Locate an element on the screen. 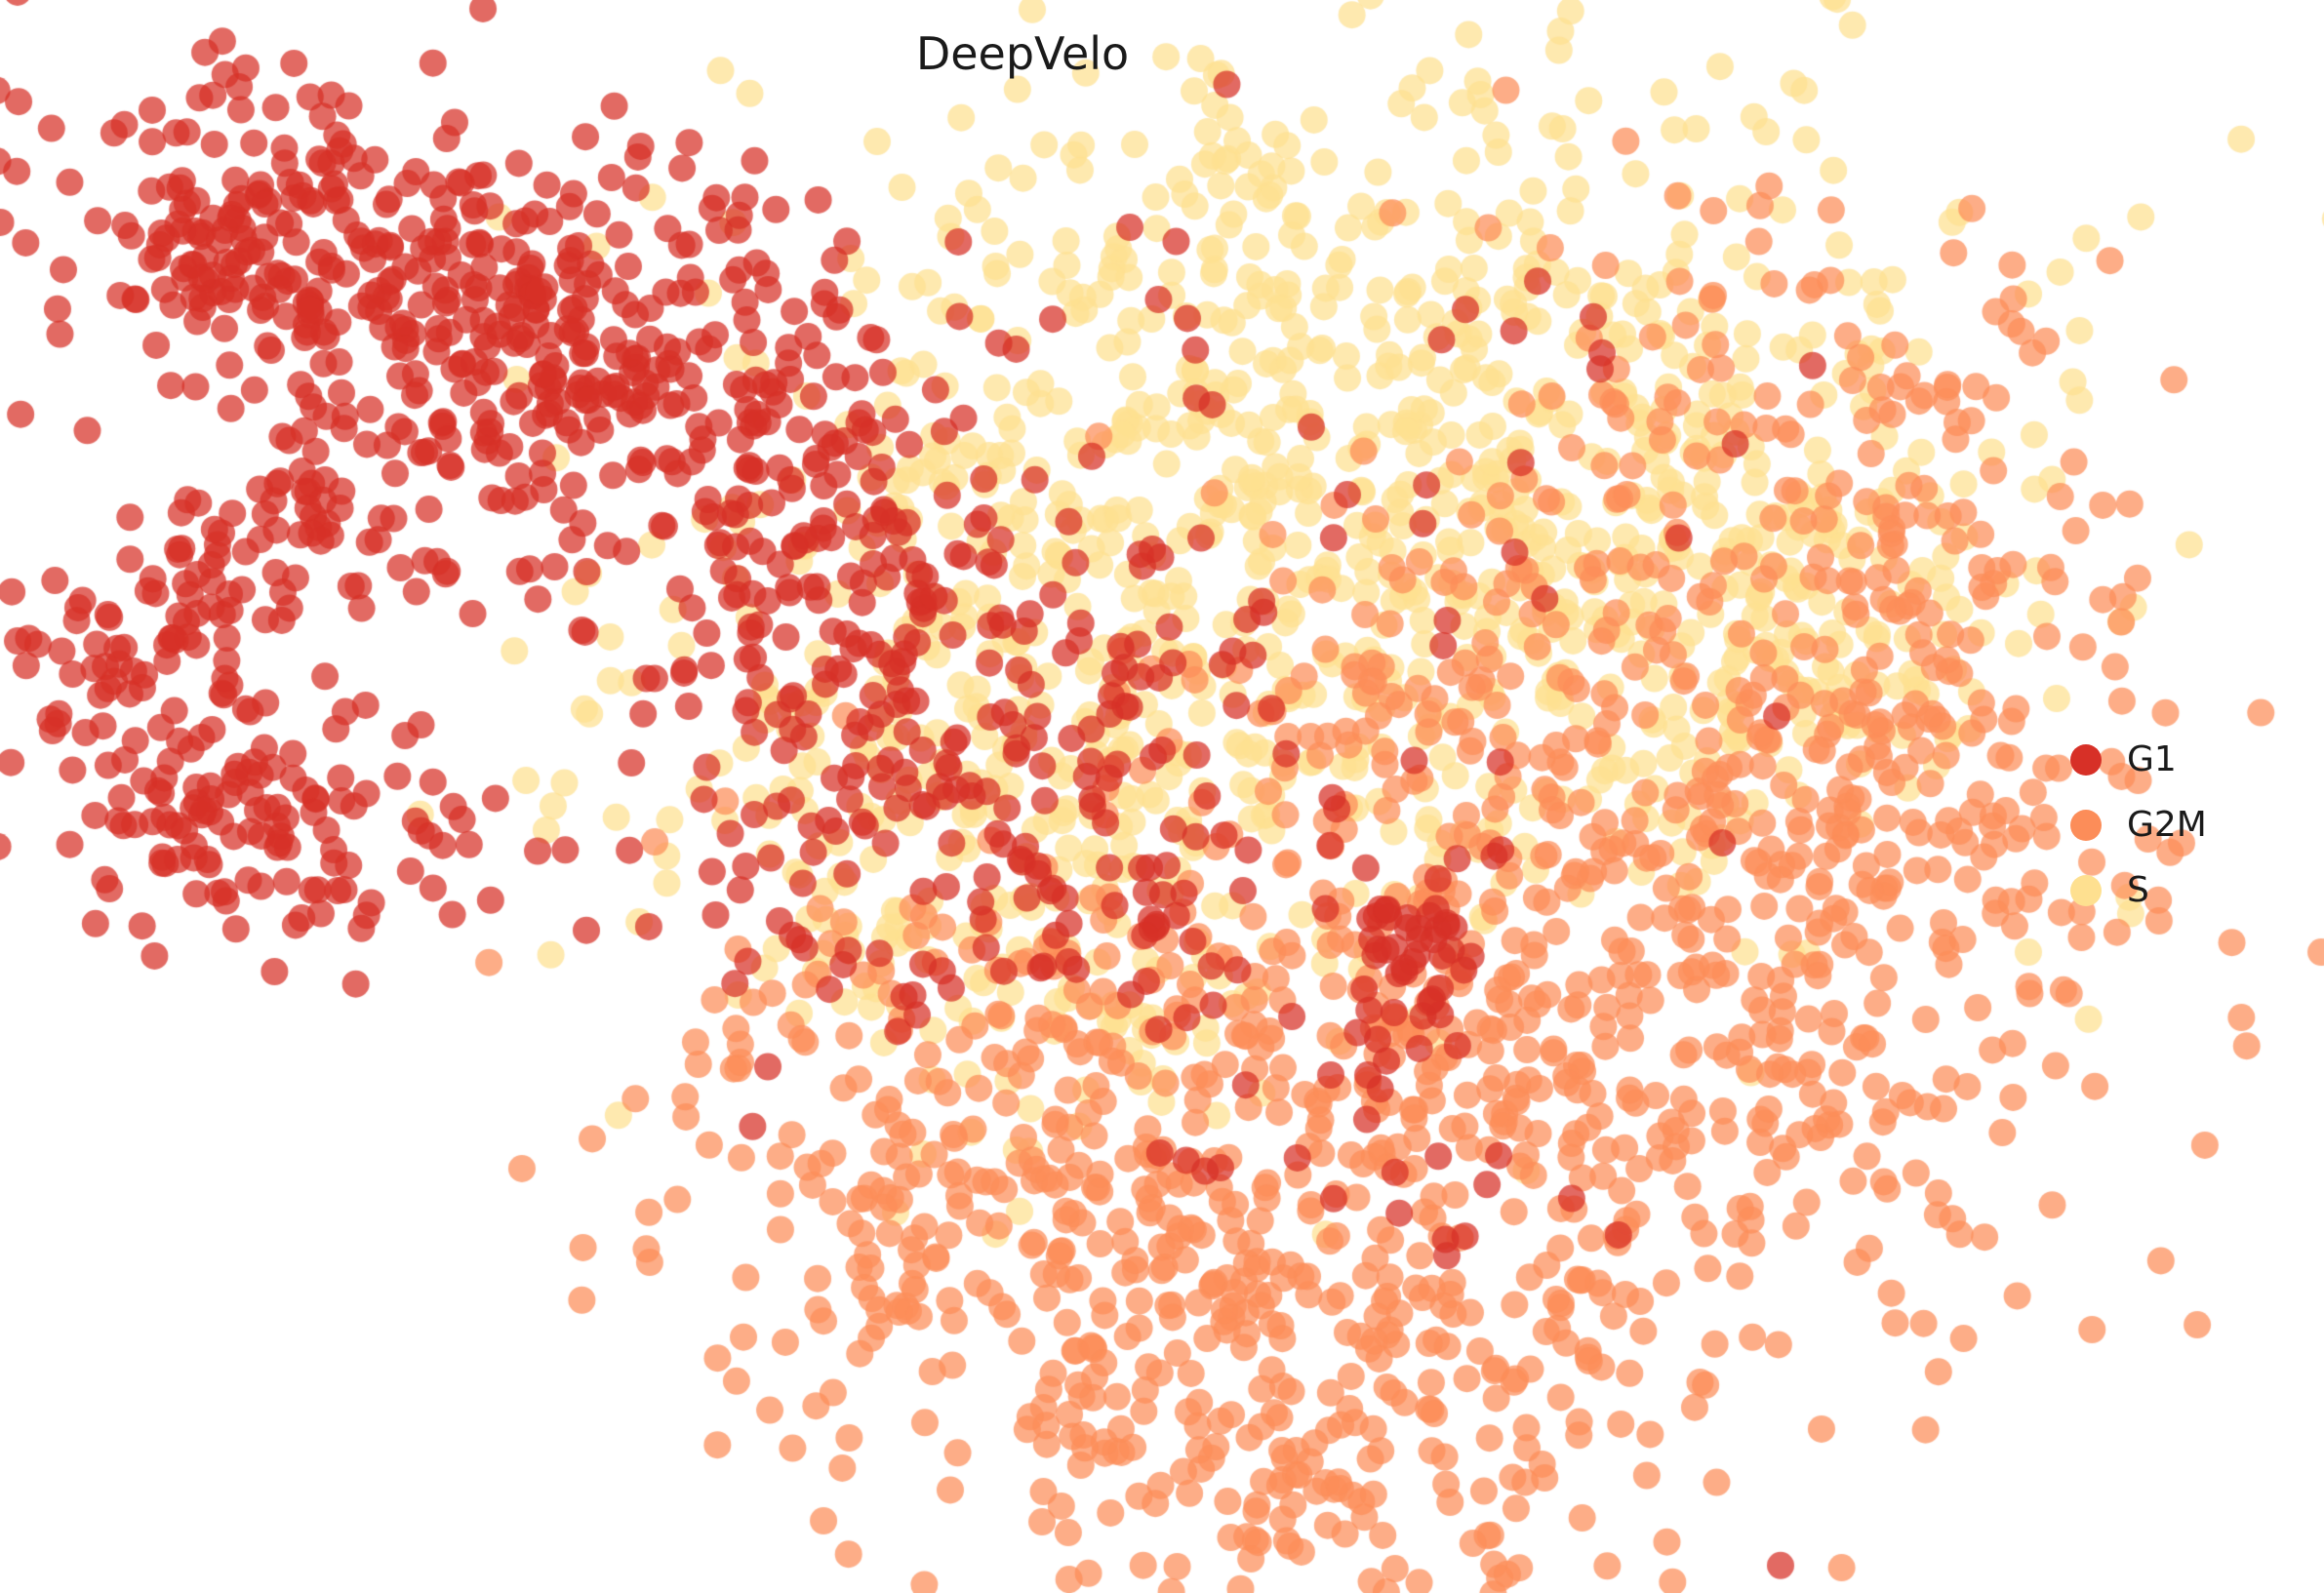  legend-item-s: S is located at coordinates (2138, 890).